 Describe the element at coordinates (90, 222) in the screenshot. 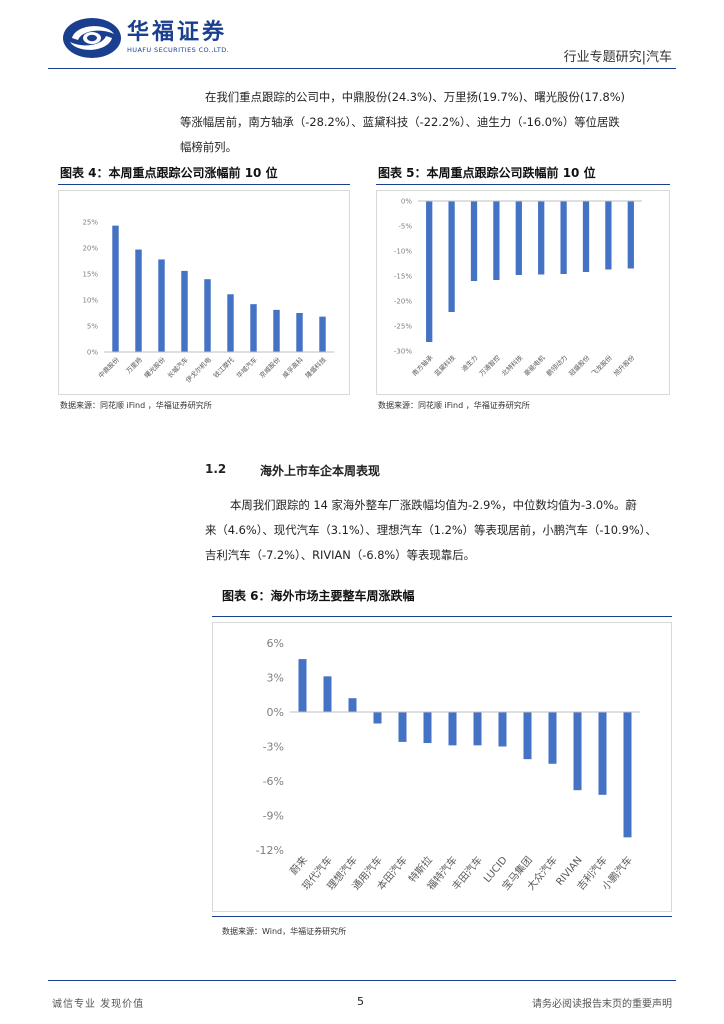

I see `y-tick-label: 25%` at that location.